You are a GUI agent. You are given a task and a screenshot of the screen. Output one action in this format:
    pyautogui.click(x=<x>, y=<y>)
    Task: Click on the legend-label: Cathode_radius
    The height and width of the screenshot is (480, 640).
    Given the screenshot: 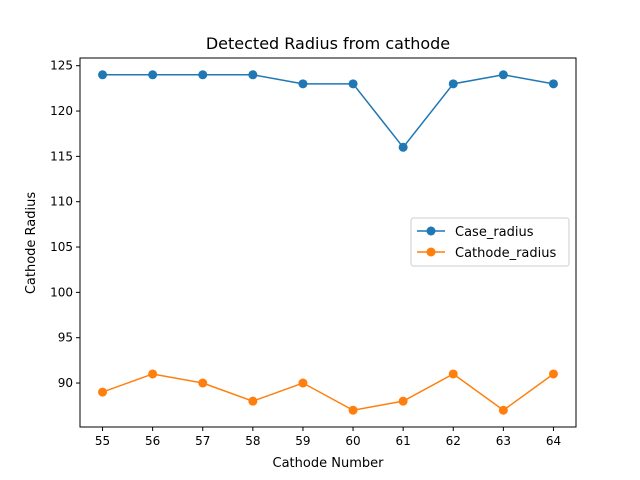 What is the action you would take?
    pyautogui.click(x=505, y=253)
    